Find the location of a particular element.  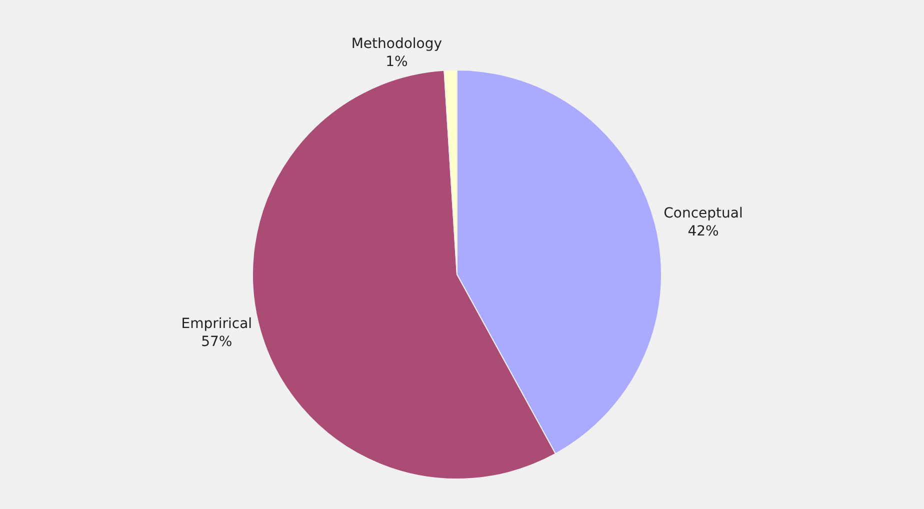

slice-label: Methodology is located at coordinates (396, 44).